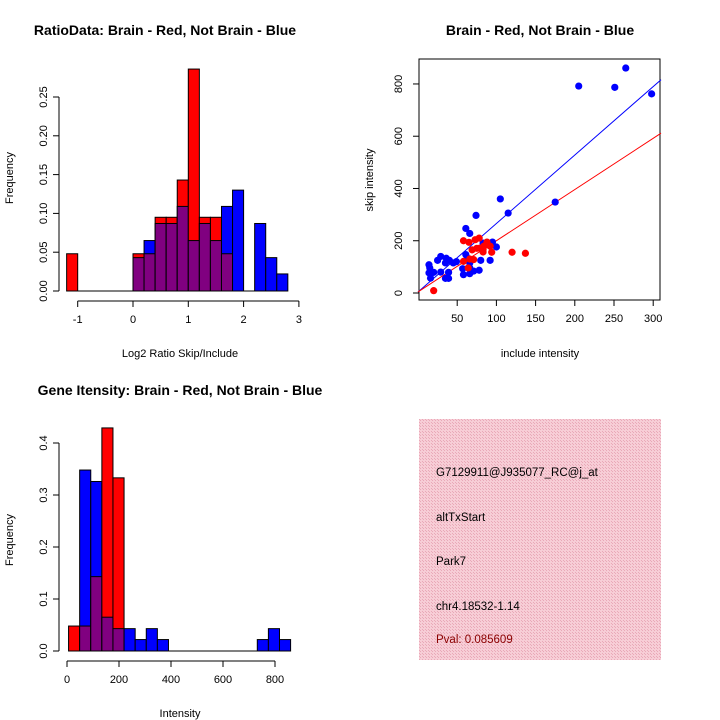 The height and width of the screenshot is (720, 720). What do you see at coordinates (451, 562) in the screenshot?
I see `gene-name: Park7` at bounding box center [451, 562].